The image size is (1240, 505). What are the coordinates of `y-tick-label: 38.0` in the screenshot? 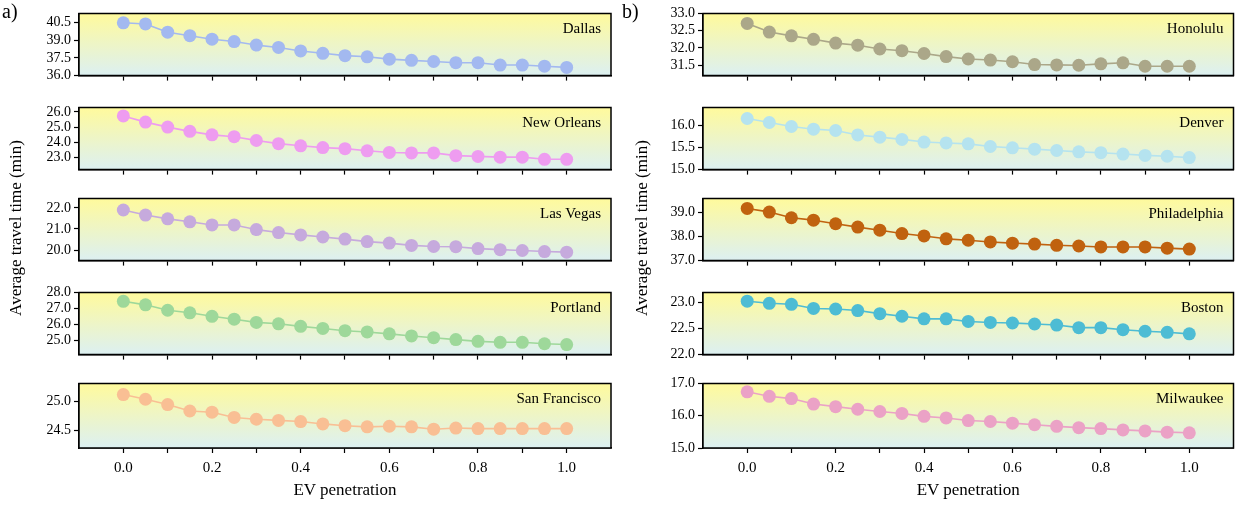 It's located at (682, 236).